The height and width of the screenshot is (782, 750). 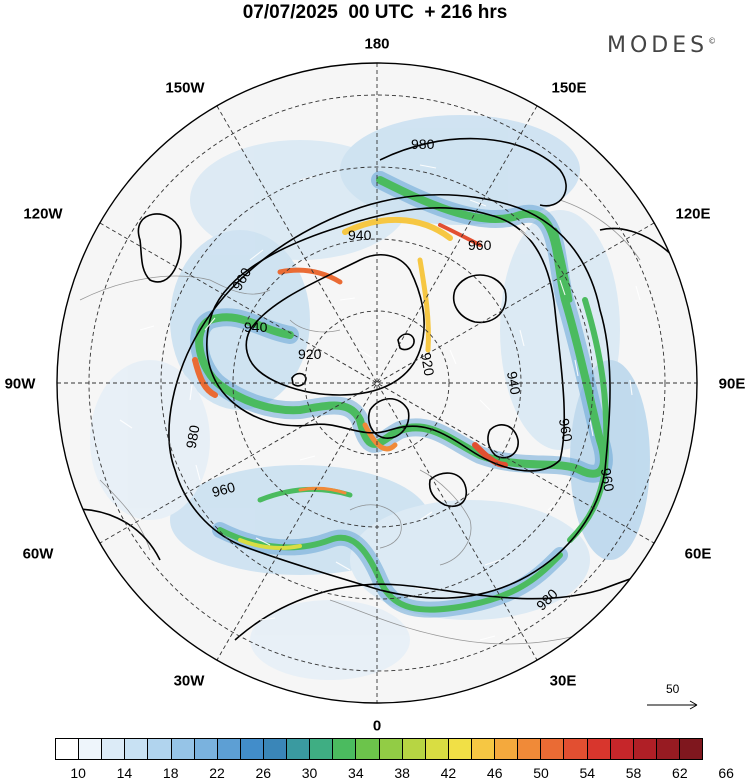 I want to click on vector-reference-label: 50, so click(x=673, y=689).